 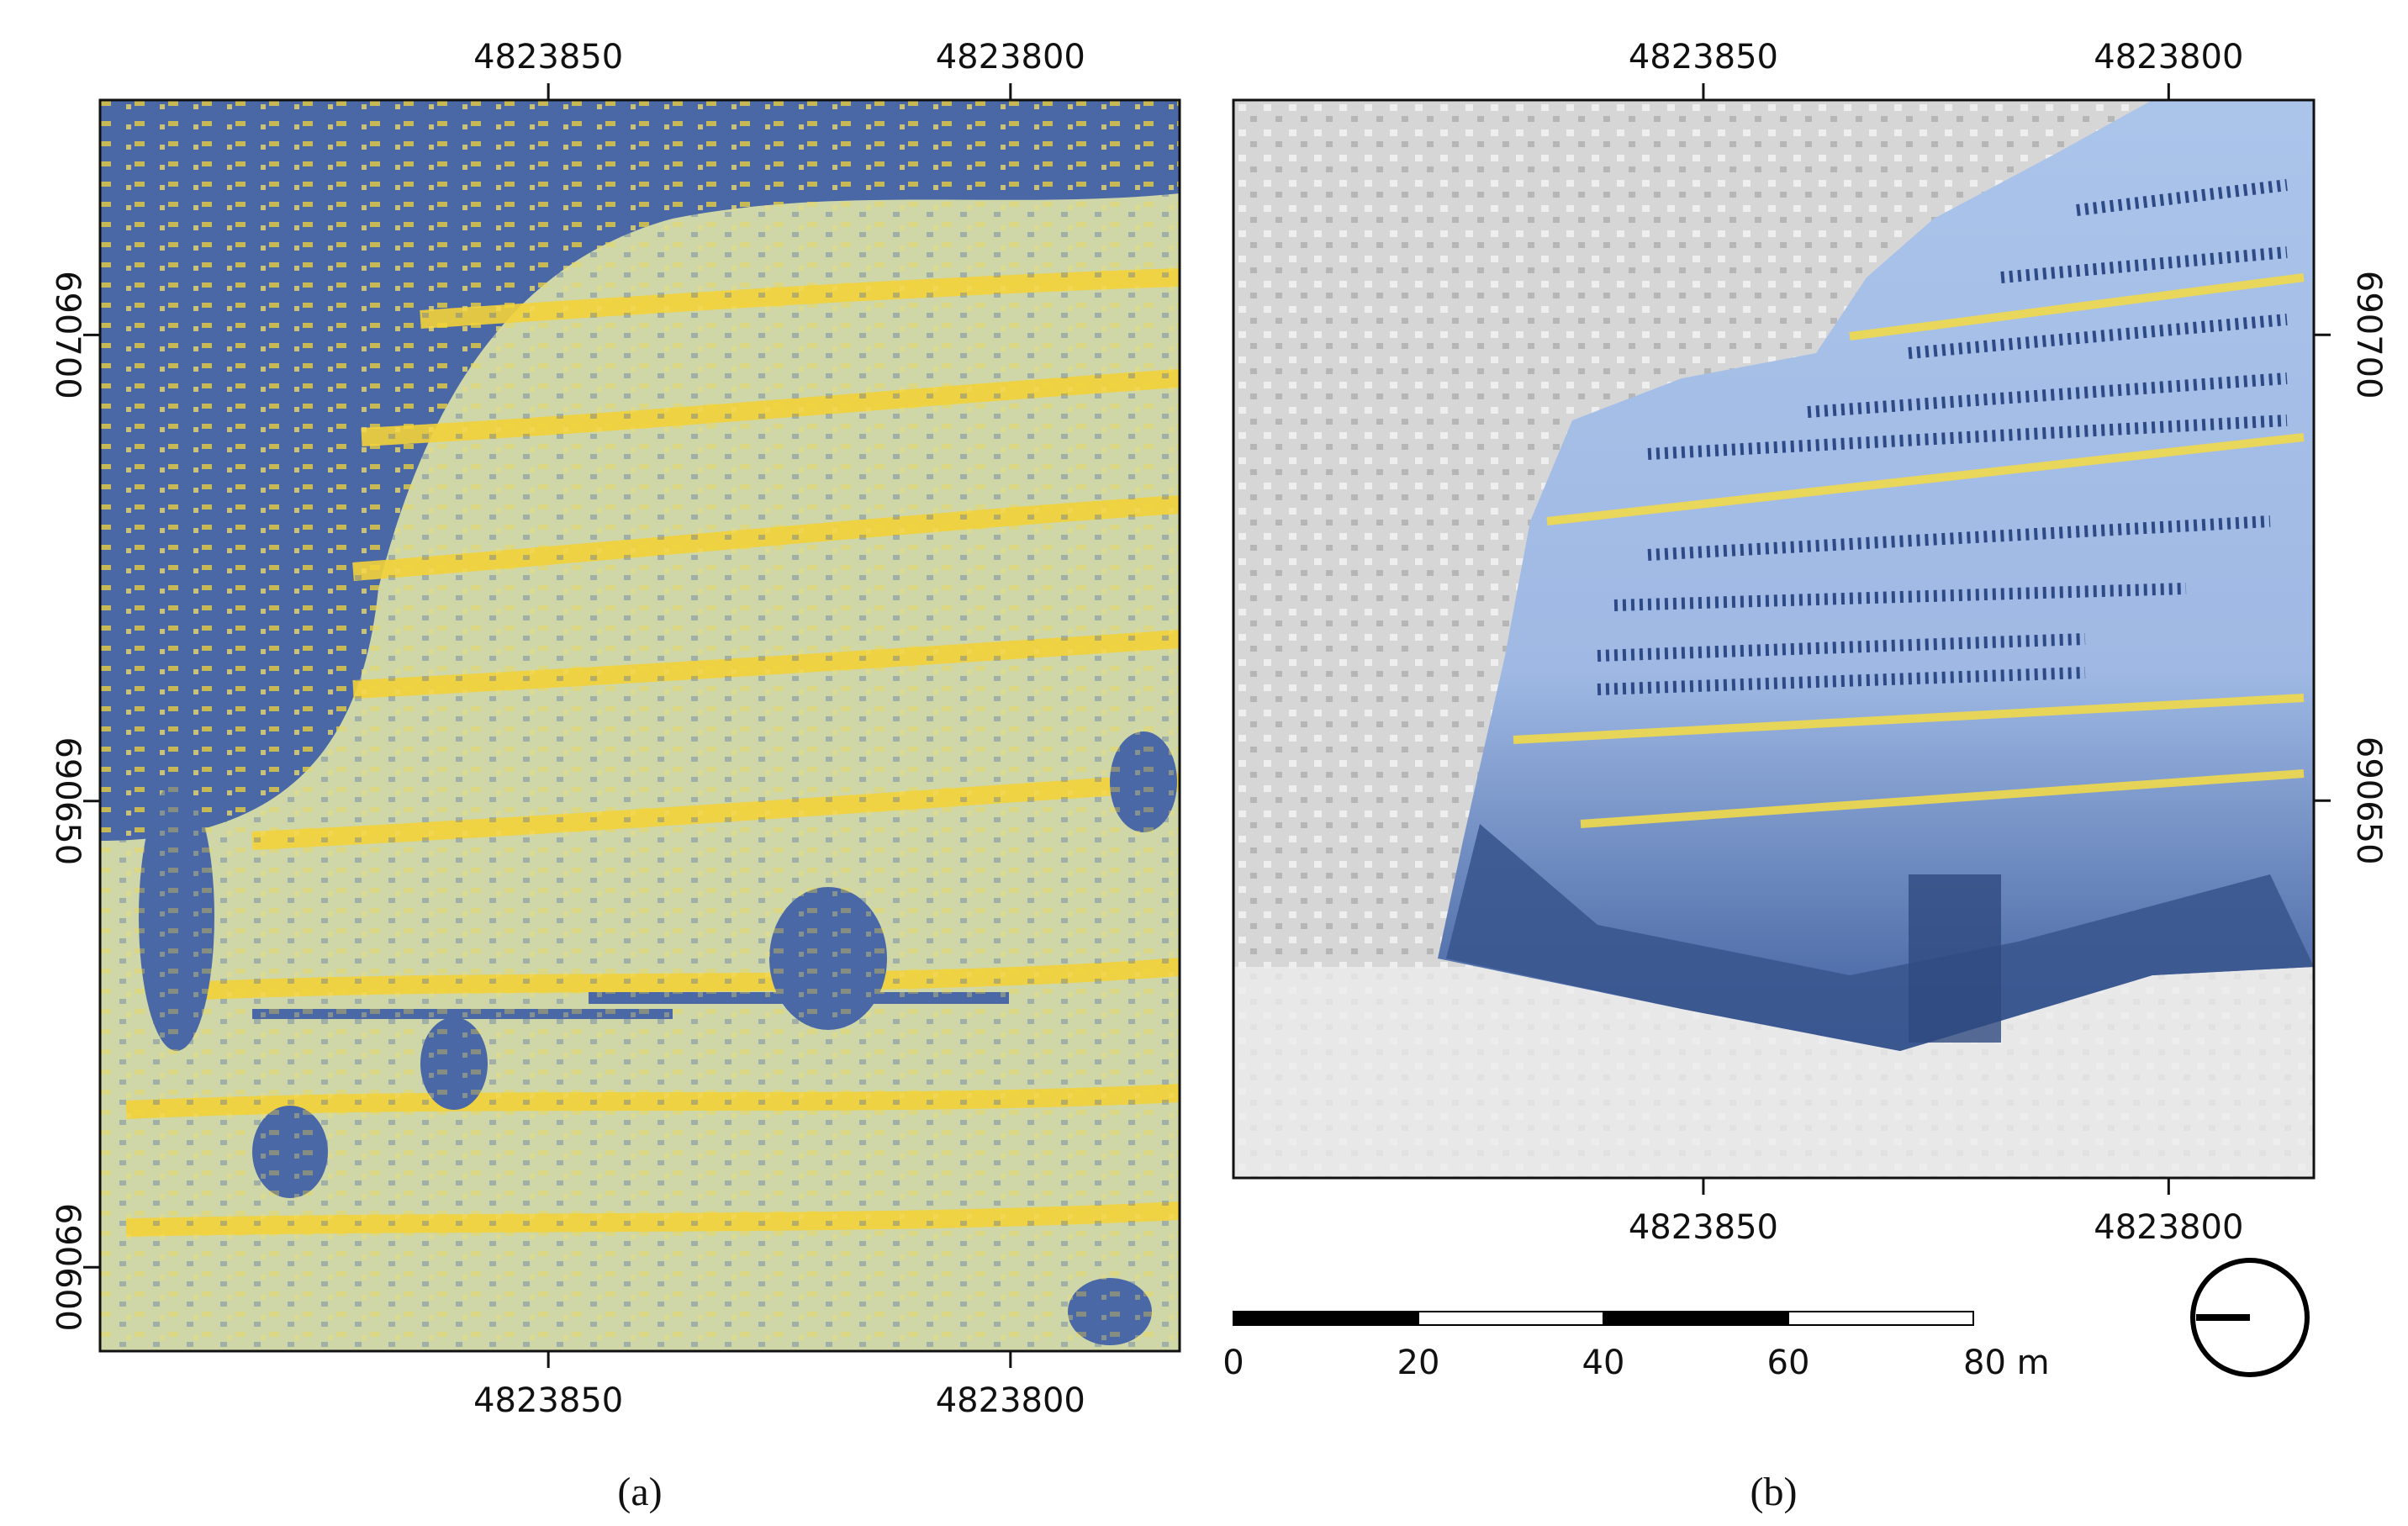 What do you see at coordinates (1775, 1492) in the screenshot?
I see `panel-caption: (b)` at bounding box center [1775, 1492].